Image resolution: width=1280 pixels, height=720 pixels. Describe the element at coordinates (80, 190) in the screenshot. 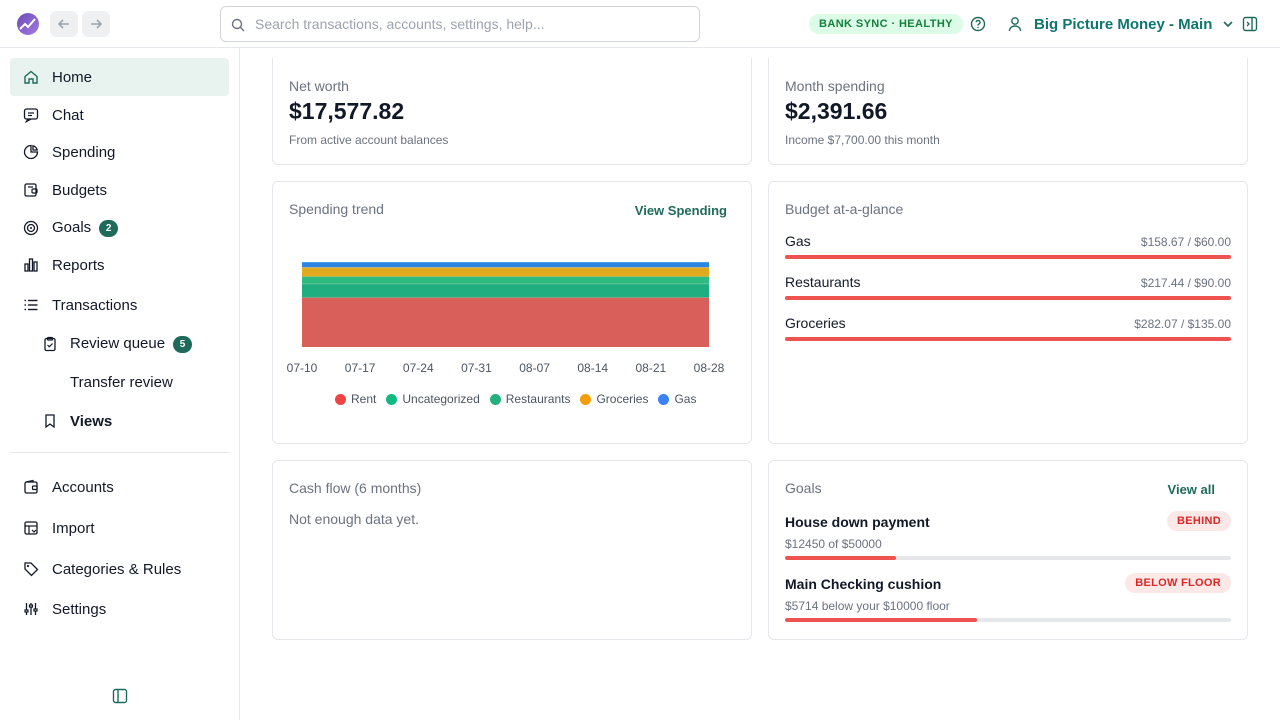

I see `sidebar-item-label: Budgets` at that location.